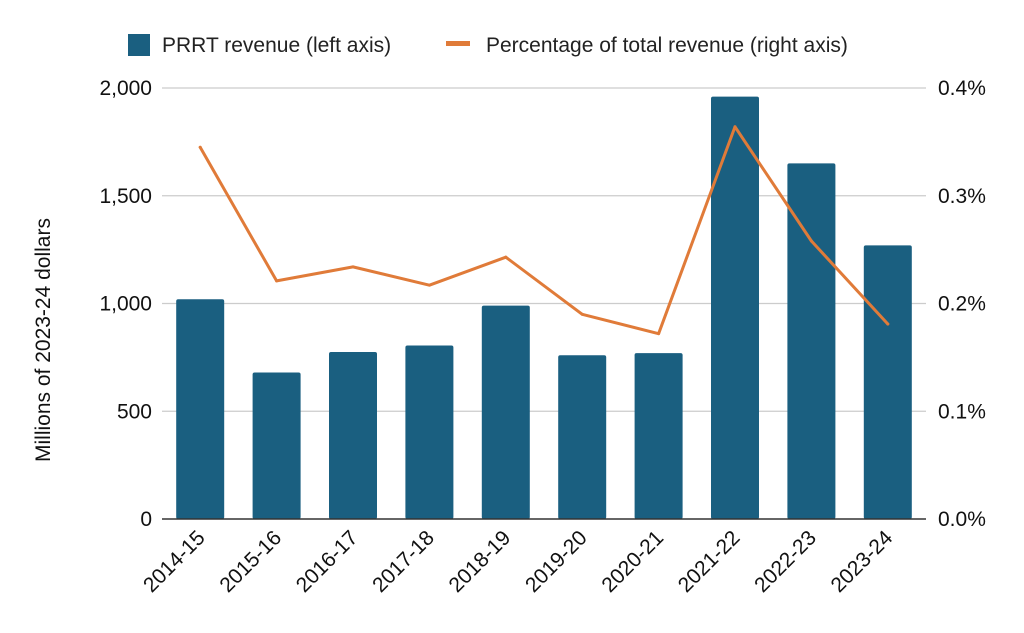  Describe the element at coordinates (125, 196) in the screenshot. I see `y-tick-label-left: 1,500` at that location.